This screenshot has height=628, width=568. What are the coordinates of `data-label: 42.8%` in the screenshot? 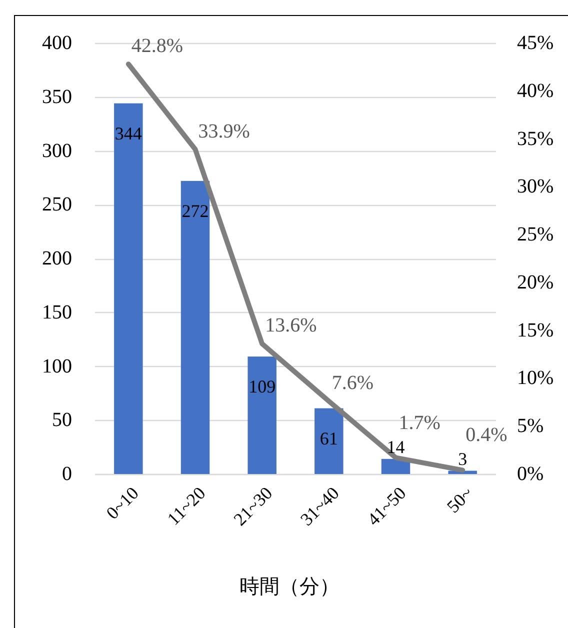 It's located at (157, 46).